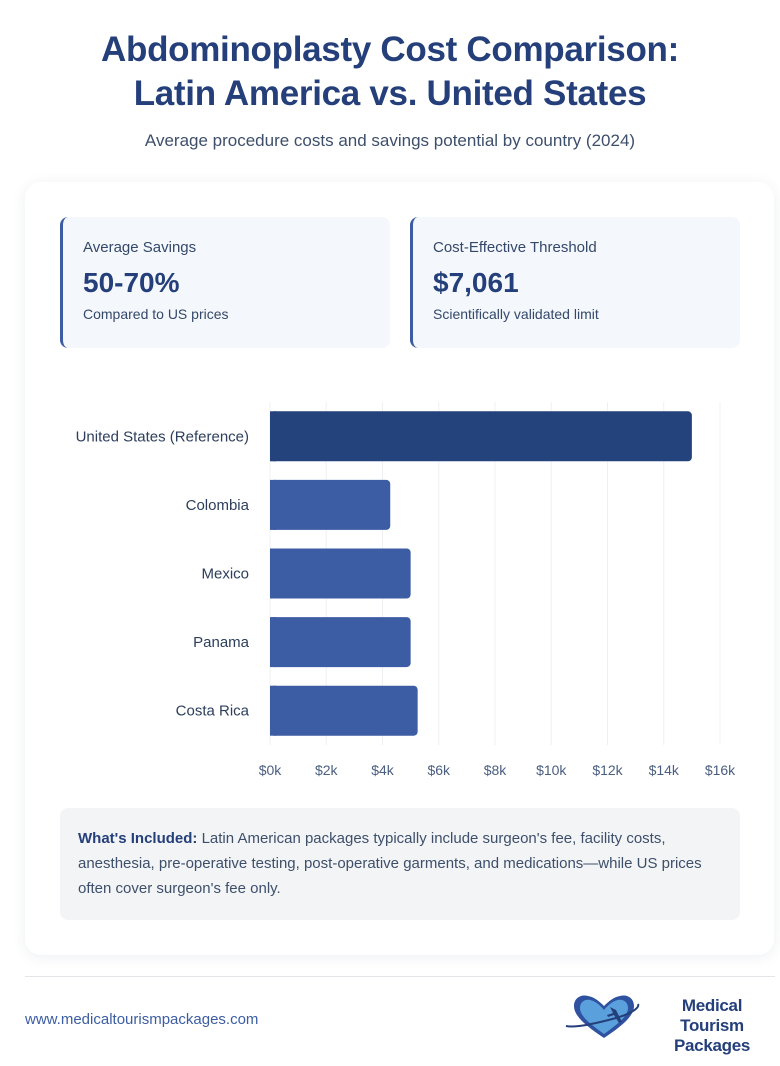 The height and width of the screenshot is (1066, 780). I want to click on stat-subtext: Scientifically validated limit, so click(516, 314).